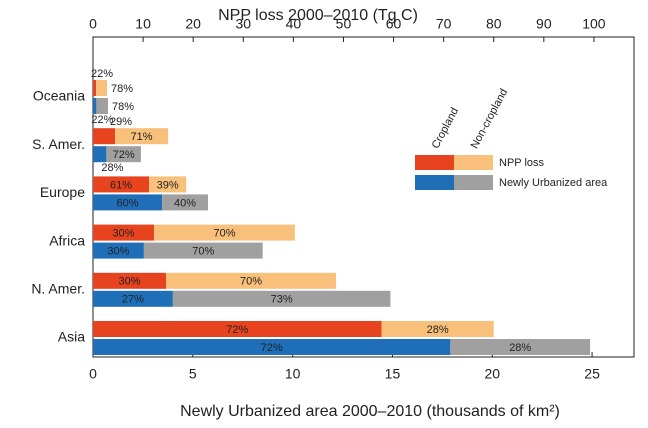 The height and width of the screenshot is (428, 648). Describe the element at coordinates (243, 24) in the screenshot. I see `x2-tick-label: 30` at that location.